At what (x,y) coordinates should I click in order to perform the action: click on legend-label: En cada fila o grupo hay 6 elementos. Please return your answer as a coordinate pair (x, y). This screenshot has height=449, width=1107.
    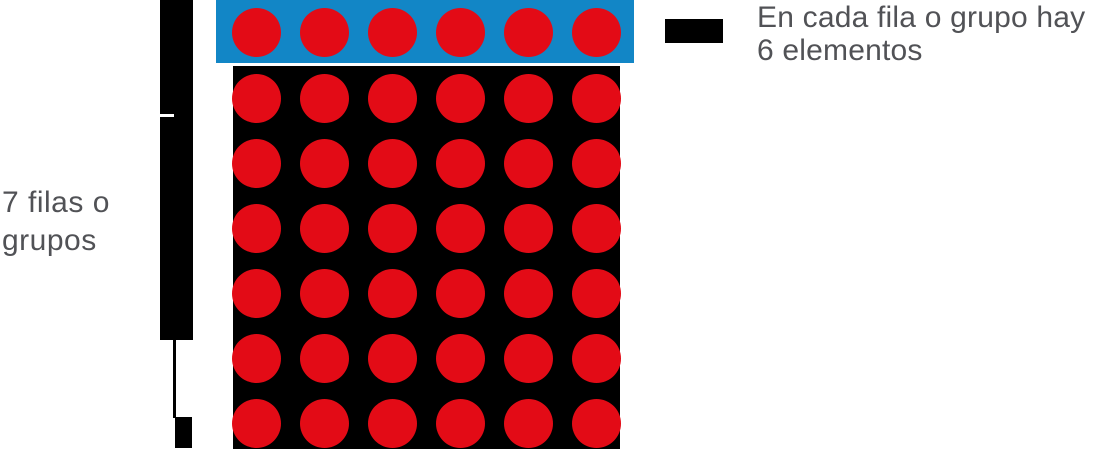
    Looking at the image, I should click on (921, 34).